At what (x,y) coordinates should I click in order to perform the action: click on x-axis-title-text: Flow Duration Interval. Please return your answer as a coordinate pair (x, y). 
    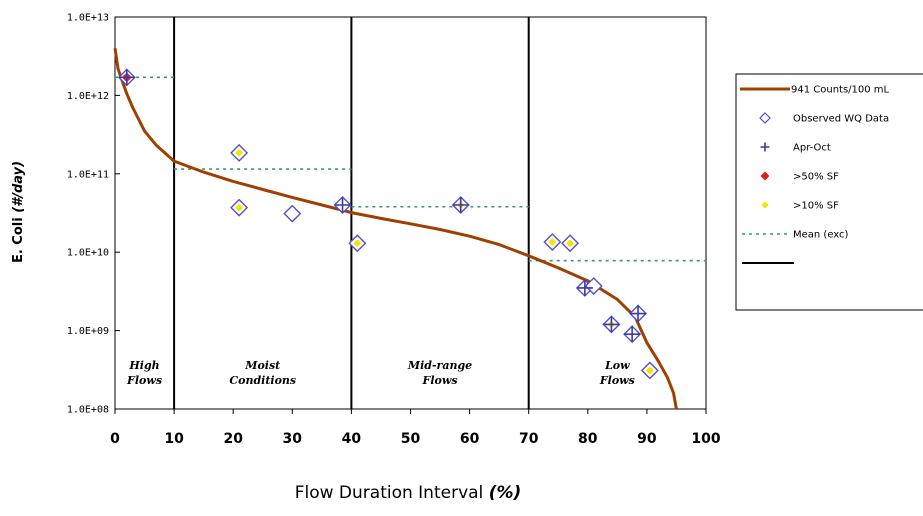
    Looking at the image, I should click on (389, 493).